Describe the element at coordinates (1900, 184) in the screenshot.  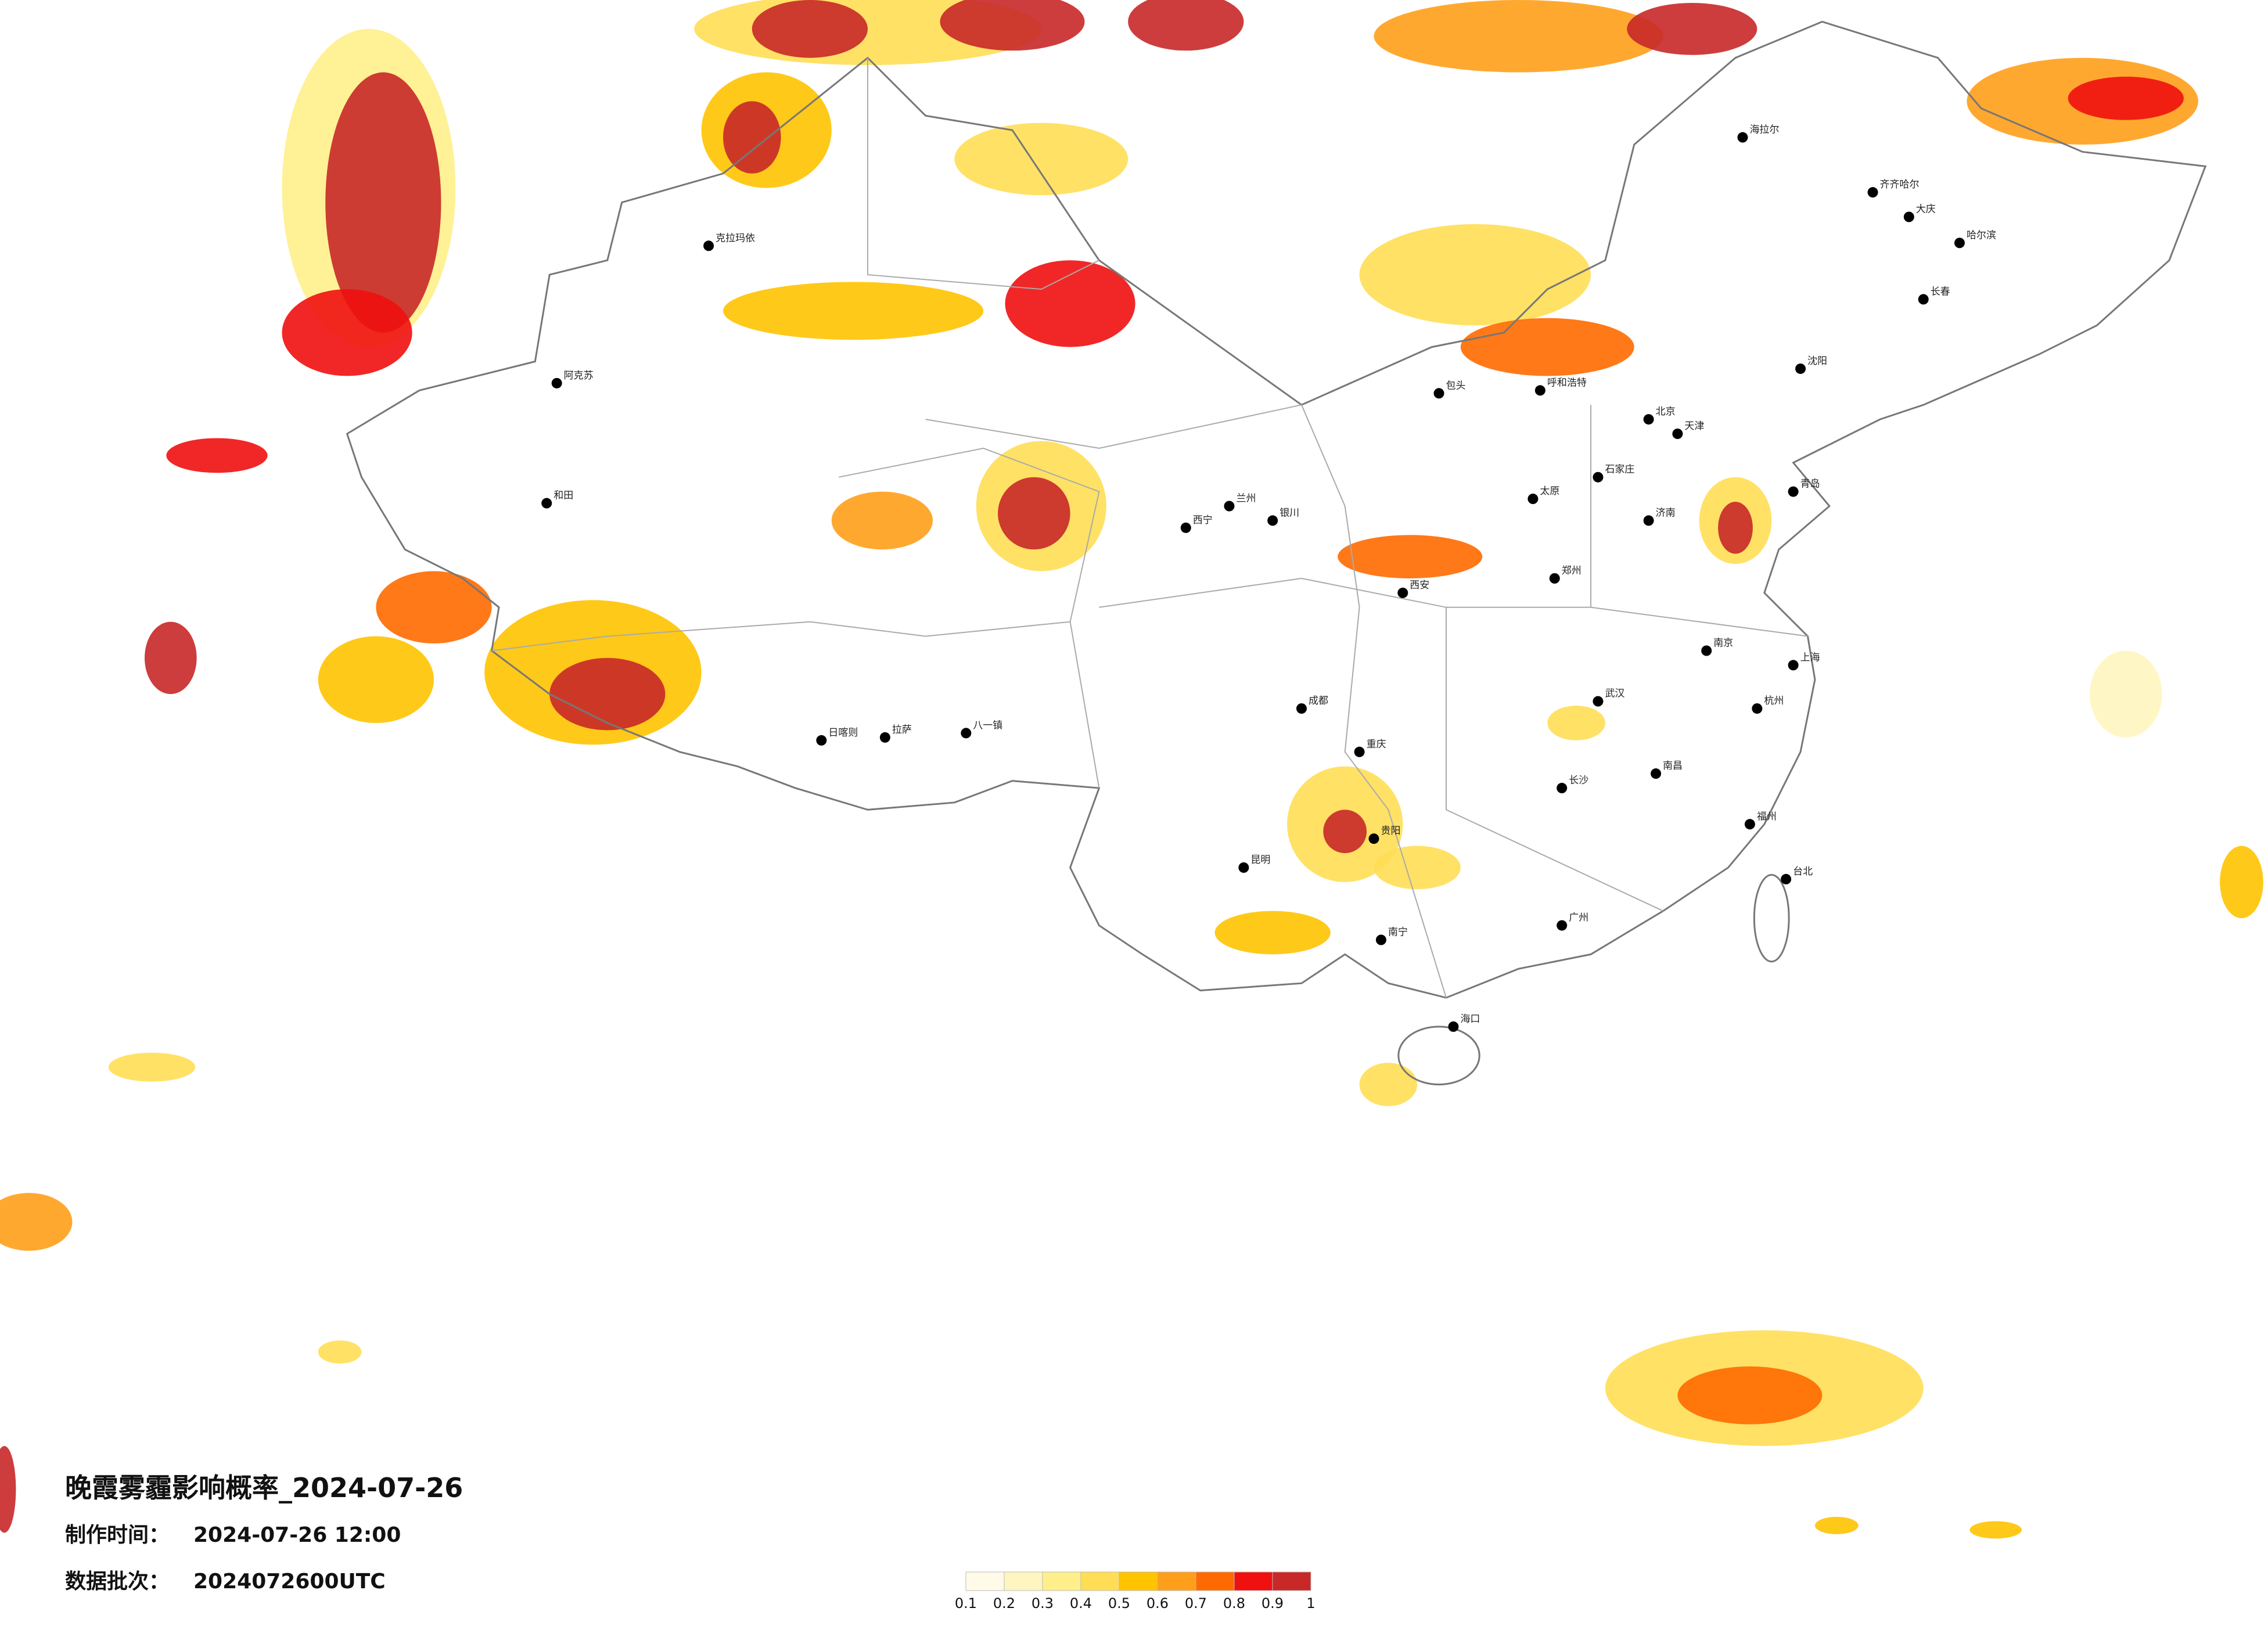
I see `city-label: 齐齐哈尔` at that location.